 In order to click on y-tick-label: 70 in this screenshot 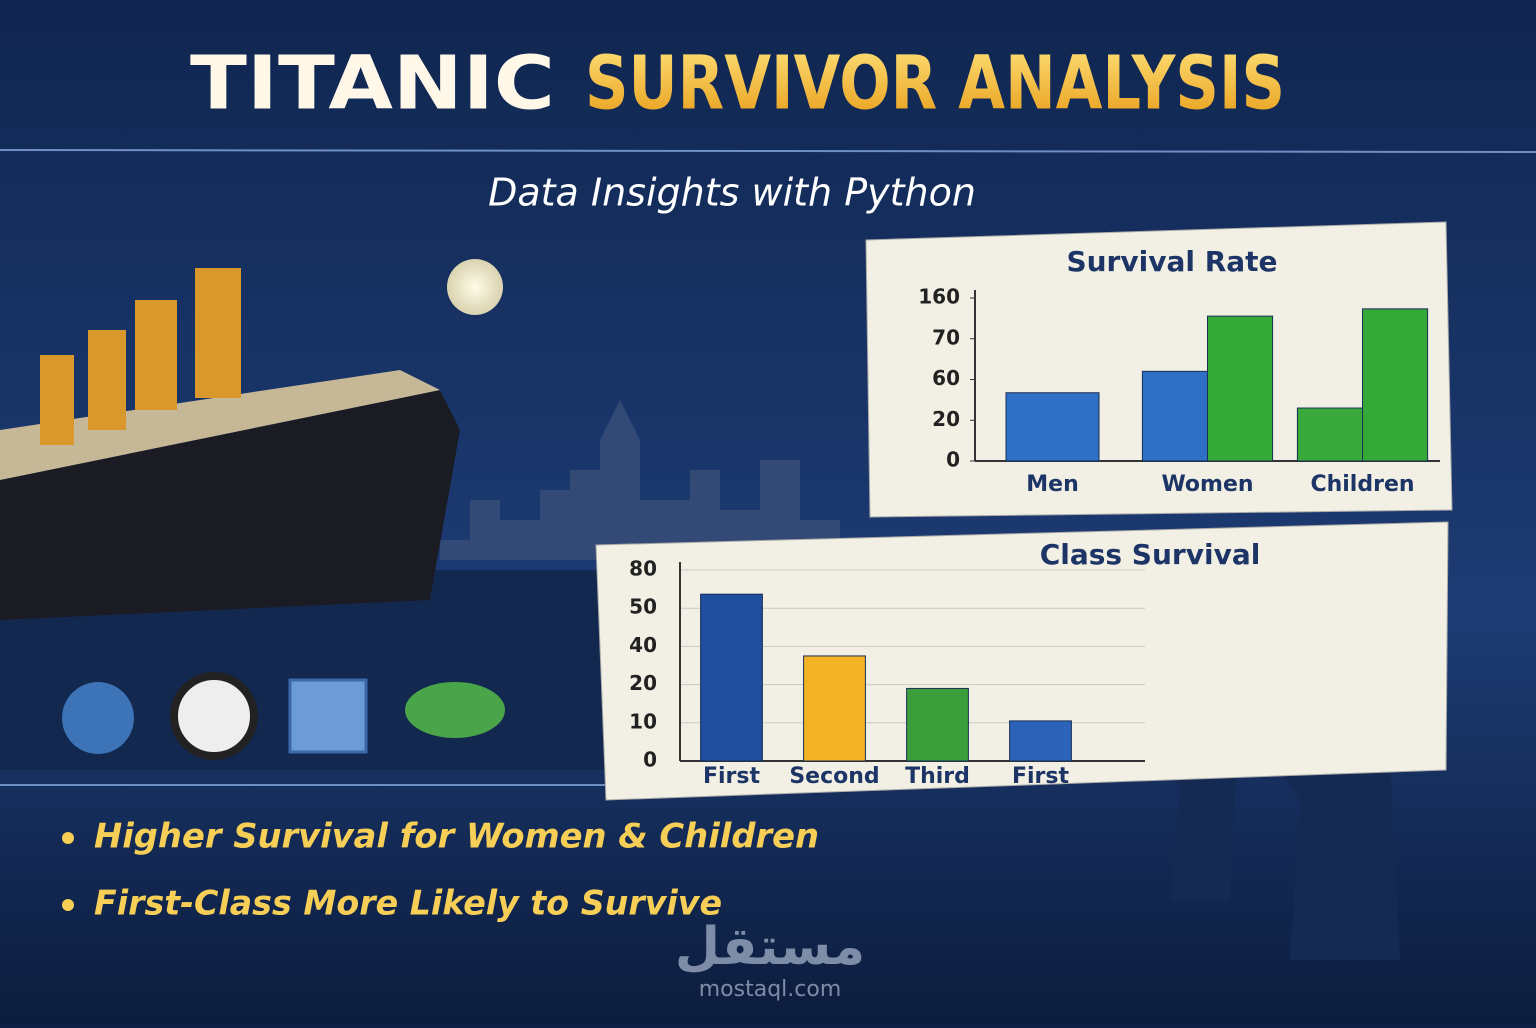, I will do `click(946, 337)`.